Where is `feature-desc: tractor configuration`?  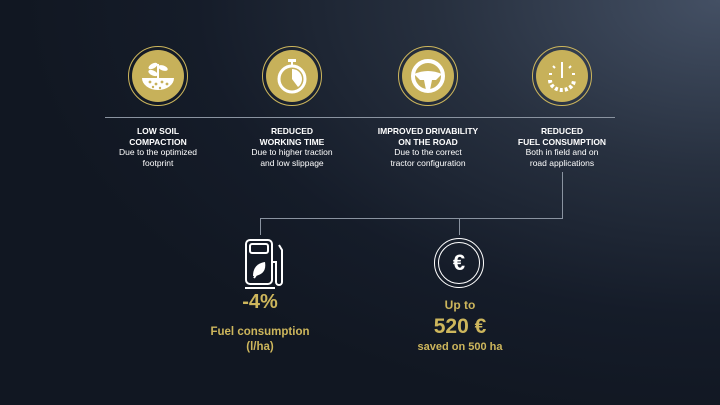
feature-desc: tractor configuration is located at coordinates (428, 162).